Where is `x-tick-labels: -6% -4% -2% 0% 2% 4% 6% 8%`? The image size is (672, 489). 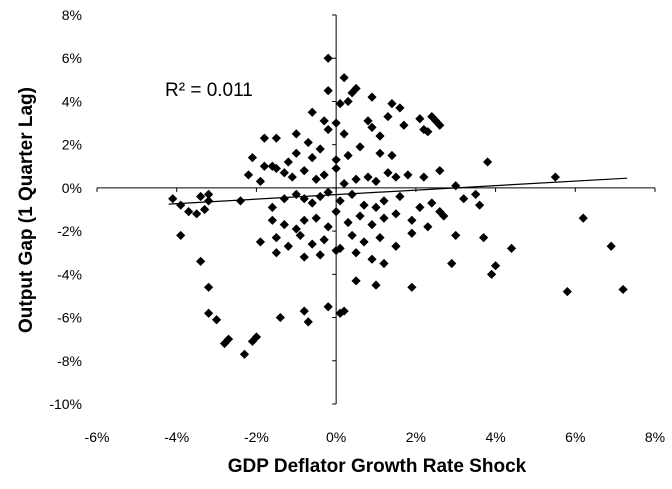 x-tick-labels: -6% -4% -2% 0% 2% 4% 6% 8% is located at coordinates (375, 437).